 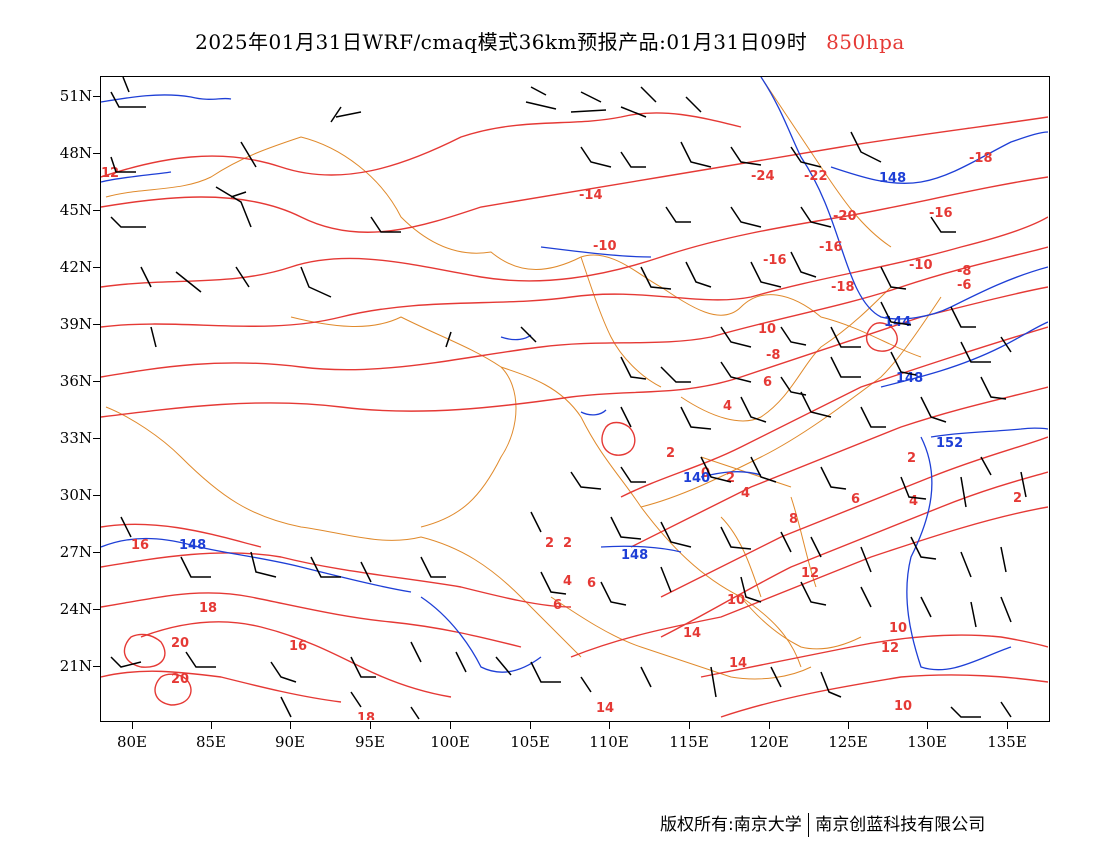 I want to click on lat-label-24n: 24N, so click(x=75, y=609).